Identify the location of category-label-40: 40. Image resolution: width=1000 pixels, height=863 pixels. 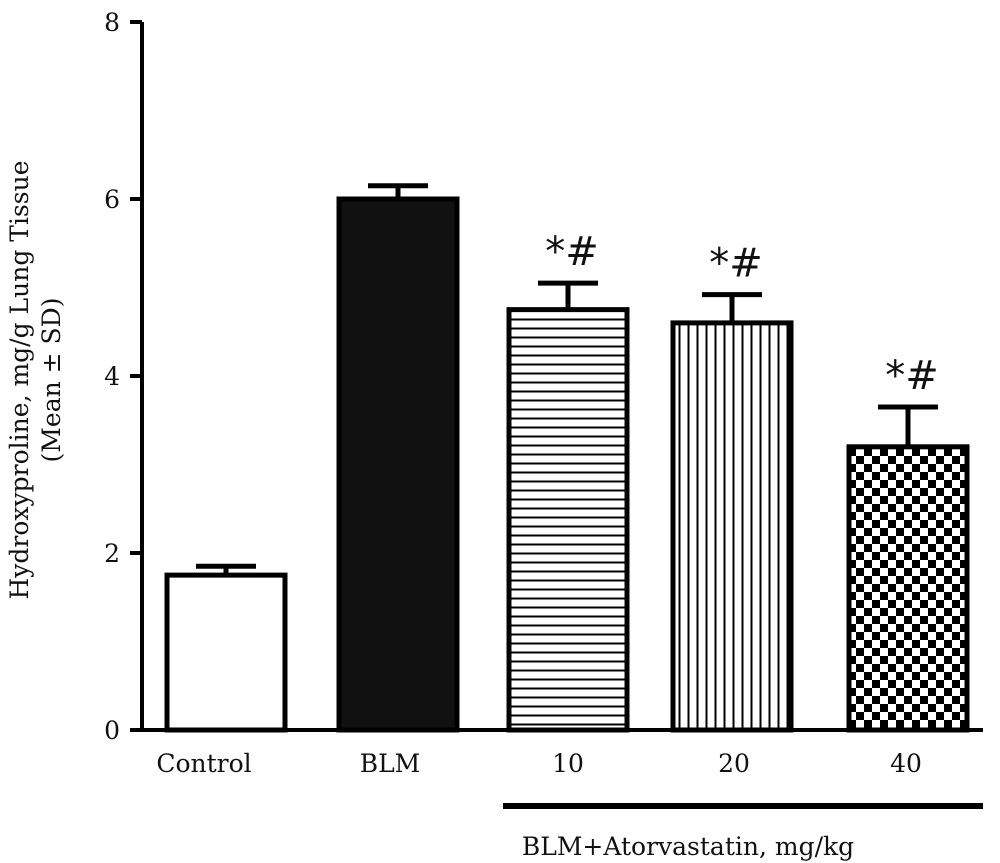
(906, 763).